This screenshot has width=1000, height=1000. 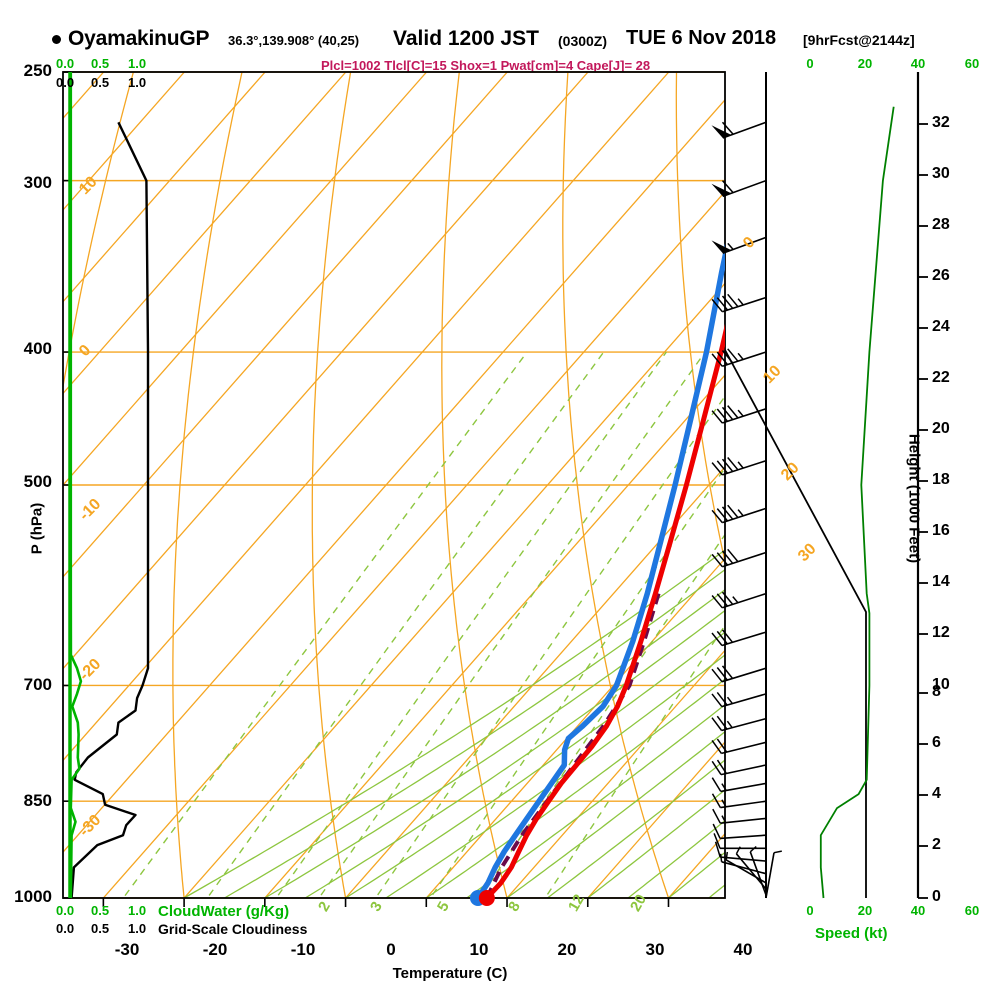 I want to click on temperature-trace, so click(x=604, y=610).